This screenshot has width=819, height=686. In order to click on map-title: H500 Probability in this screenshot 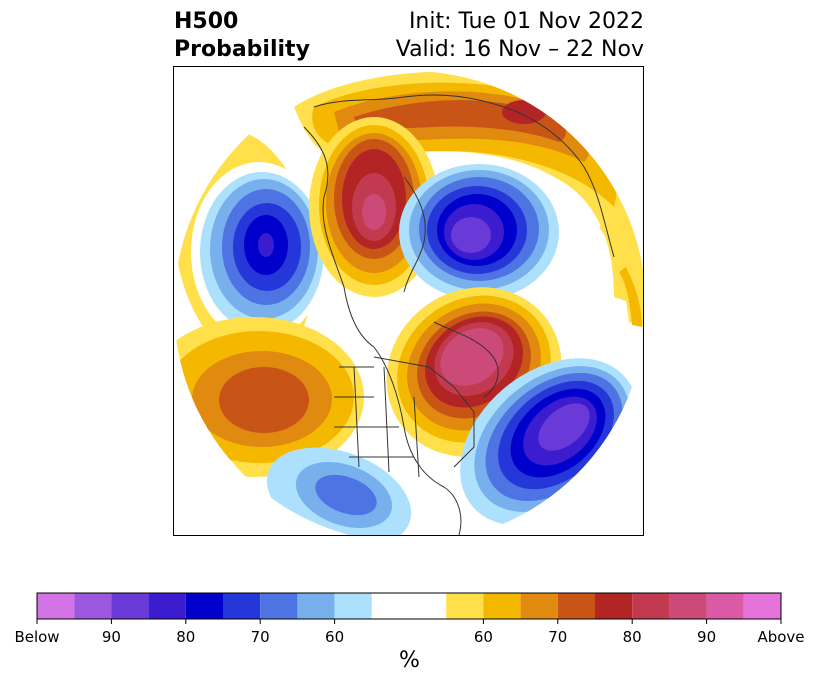, I will do `click(242, 36)`.